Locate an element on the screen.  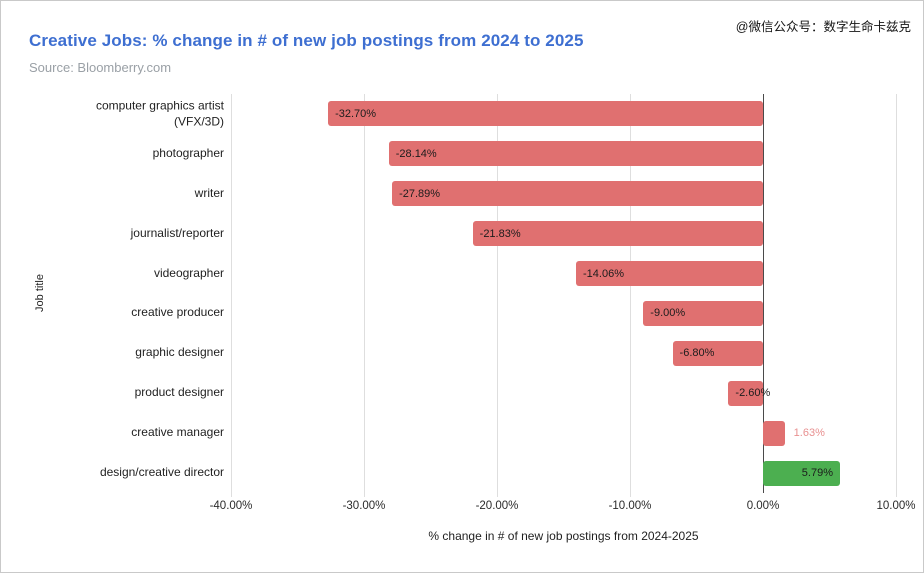
x-tick-label: 10.00% is located at coordinates (896, 506).